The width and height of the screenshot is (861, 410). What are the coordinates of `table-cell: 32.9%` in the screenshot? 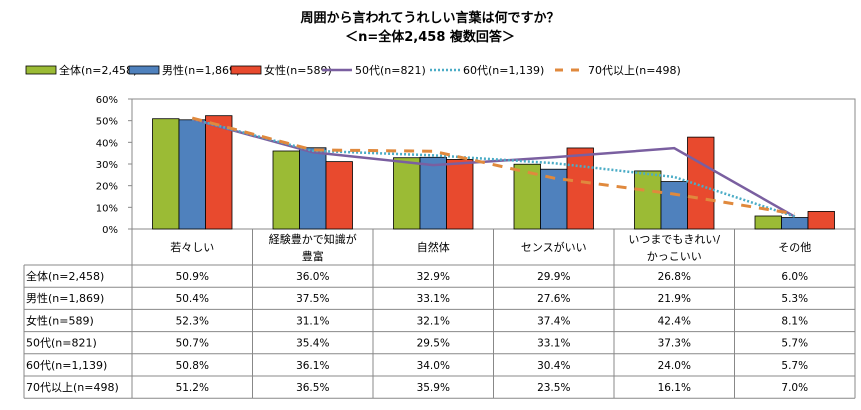 It's located at (433, 277).